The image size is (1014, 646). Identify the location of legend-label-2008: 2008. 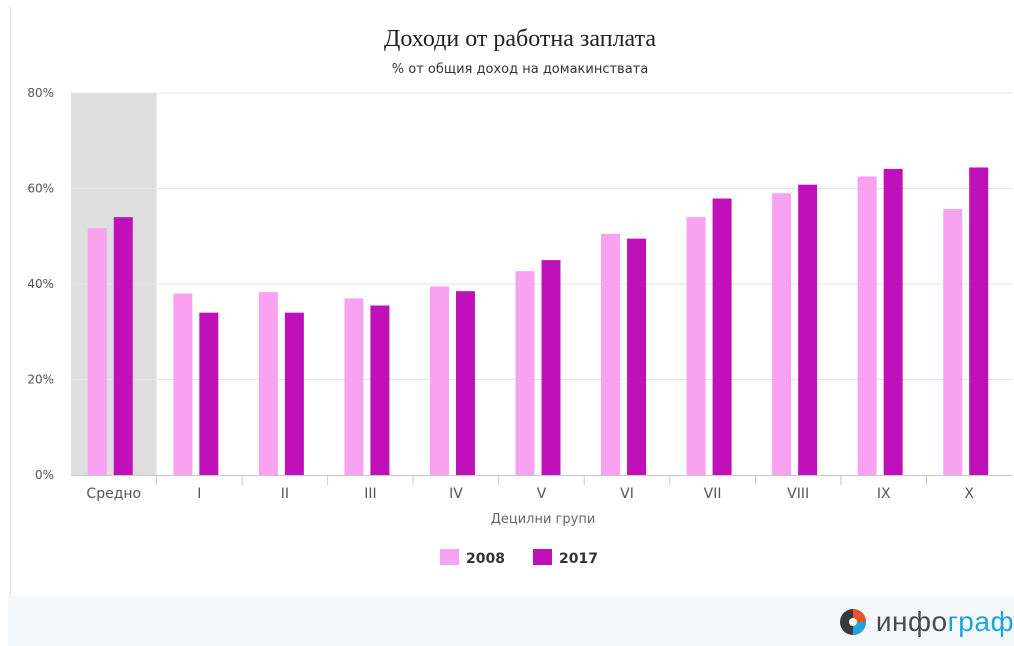
(485, 559).